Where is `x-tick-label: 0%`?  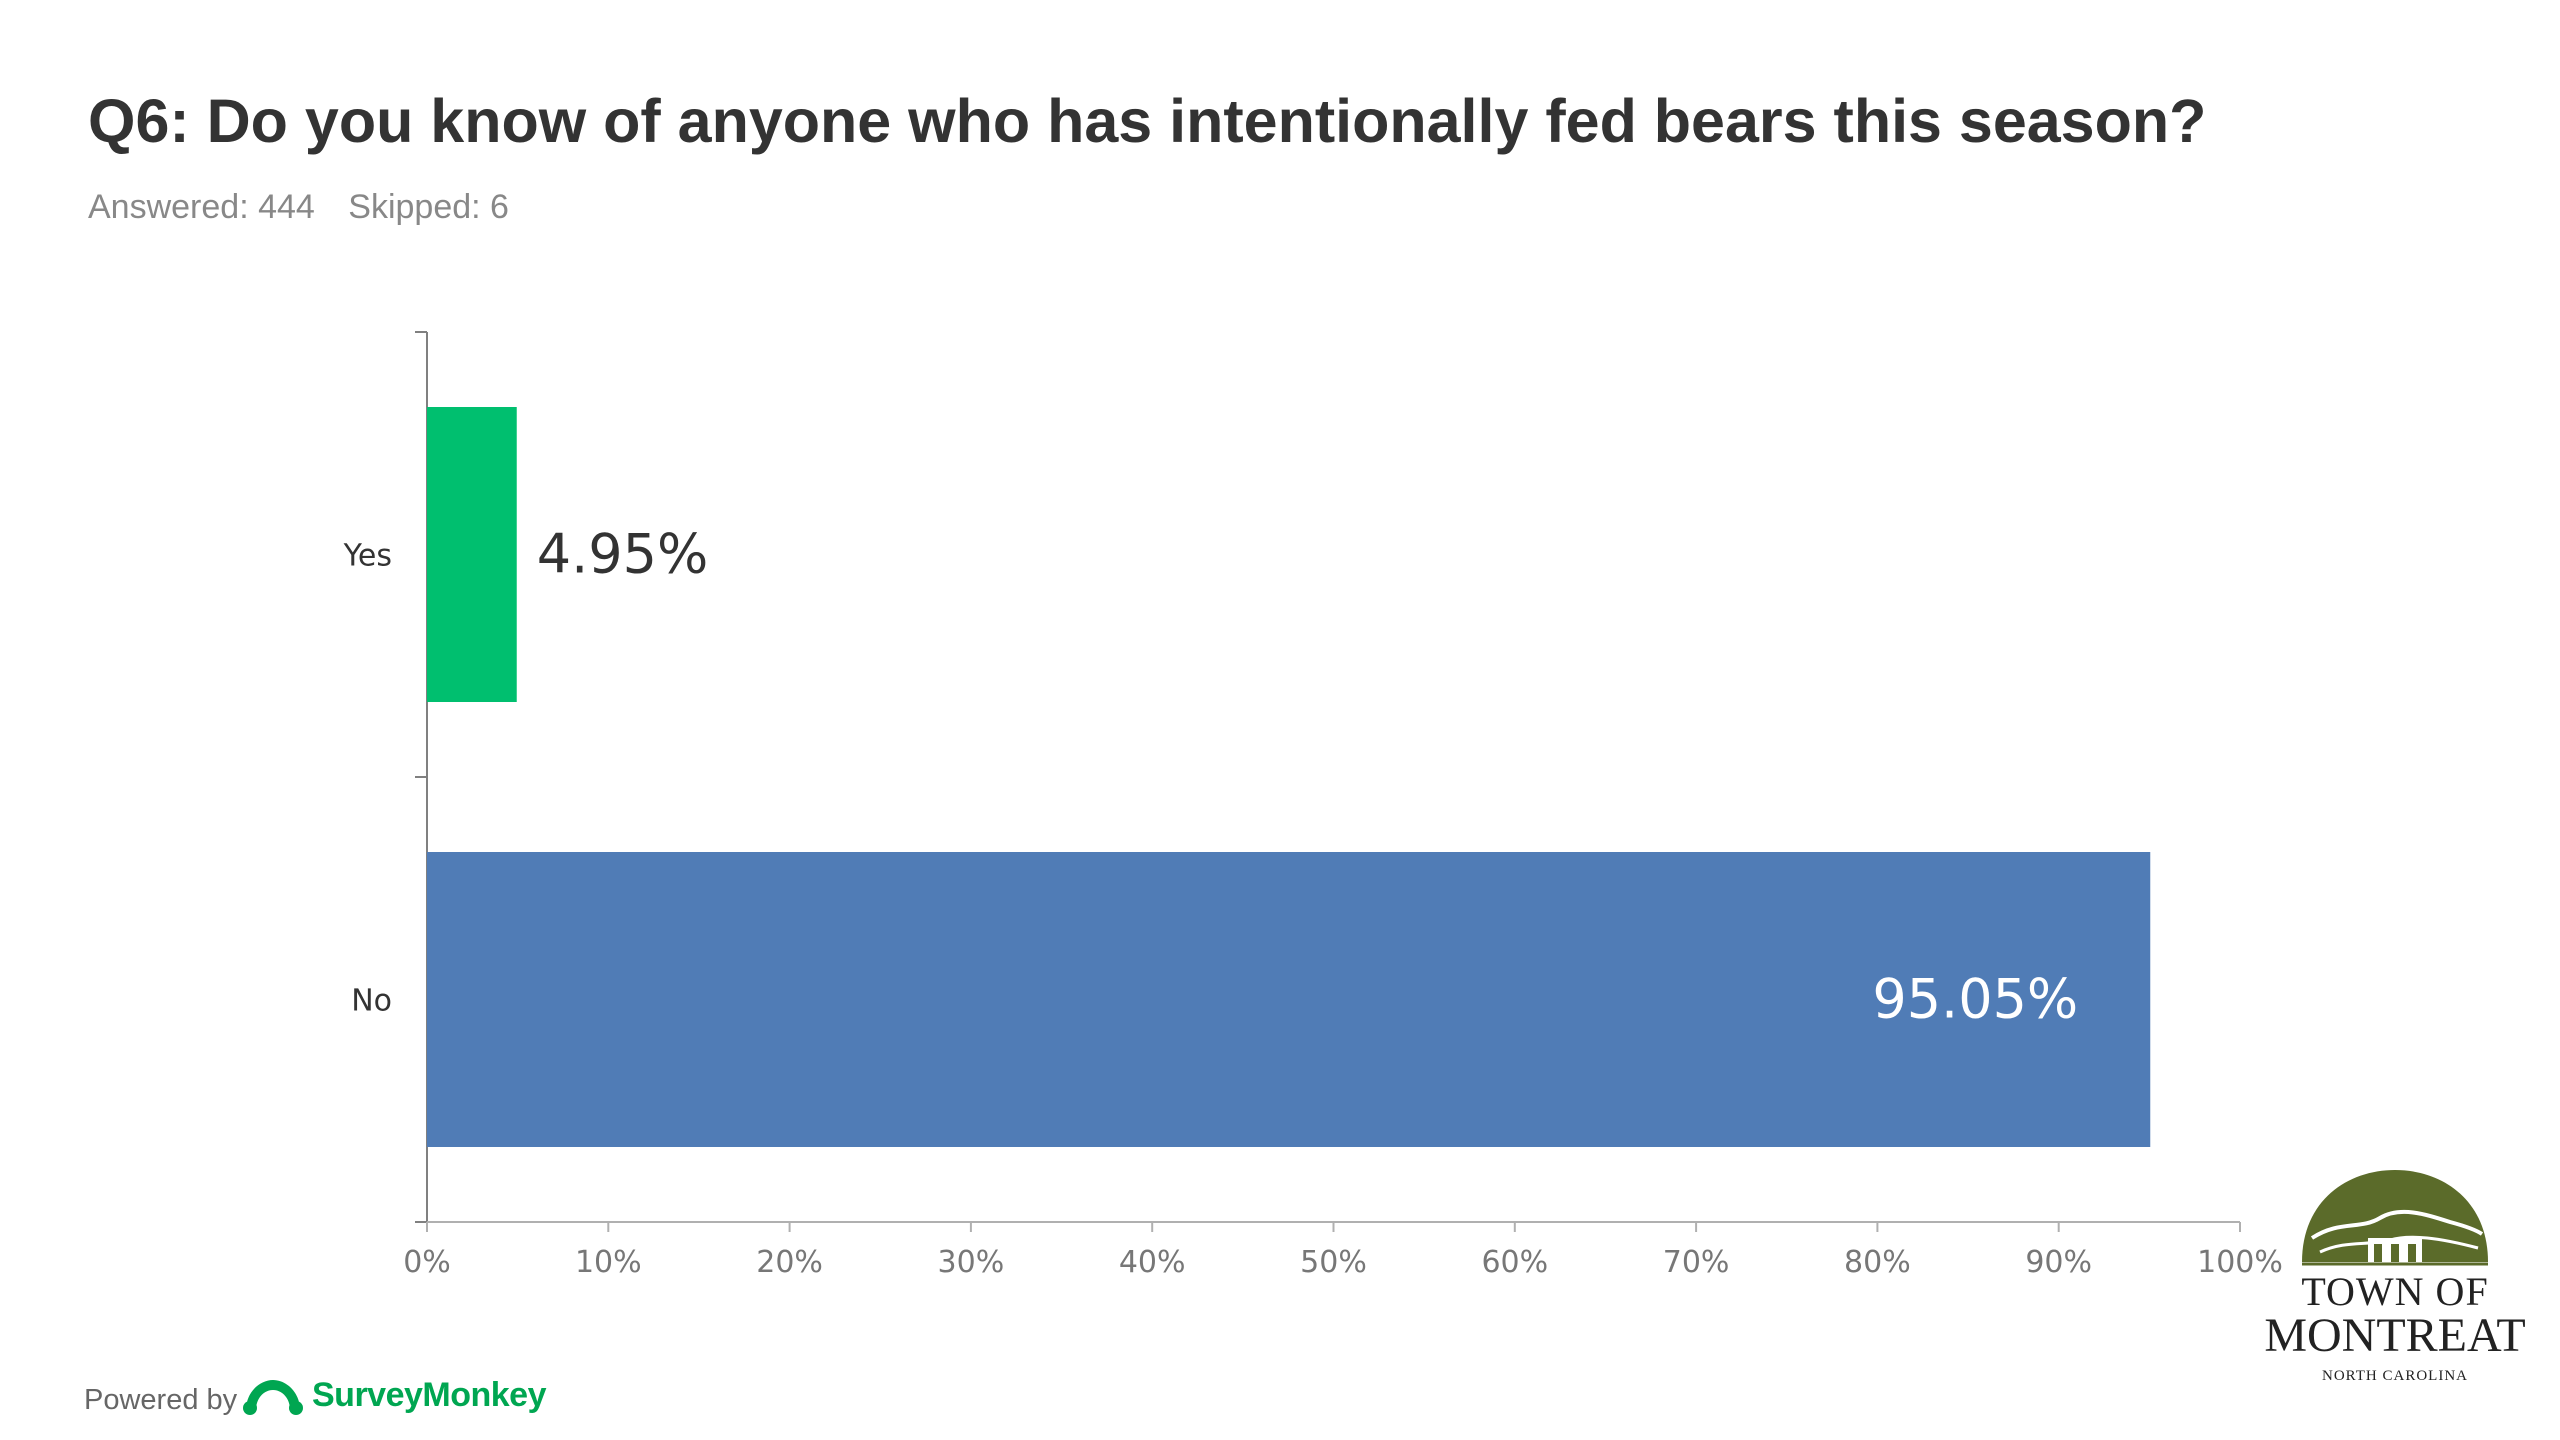
x-tick-label: 0% is located at coordinates (427, 1262).